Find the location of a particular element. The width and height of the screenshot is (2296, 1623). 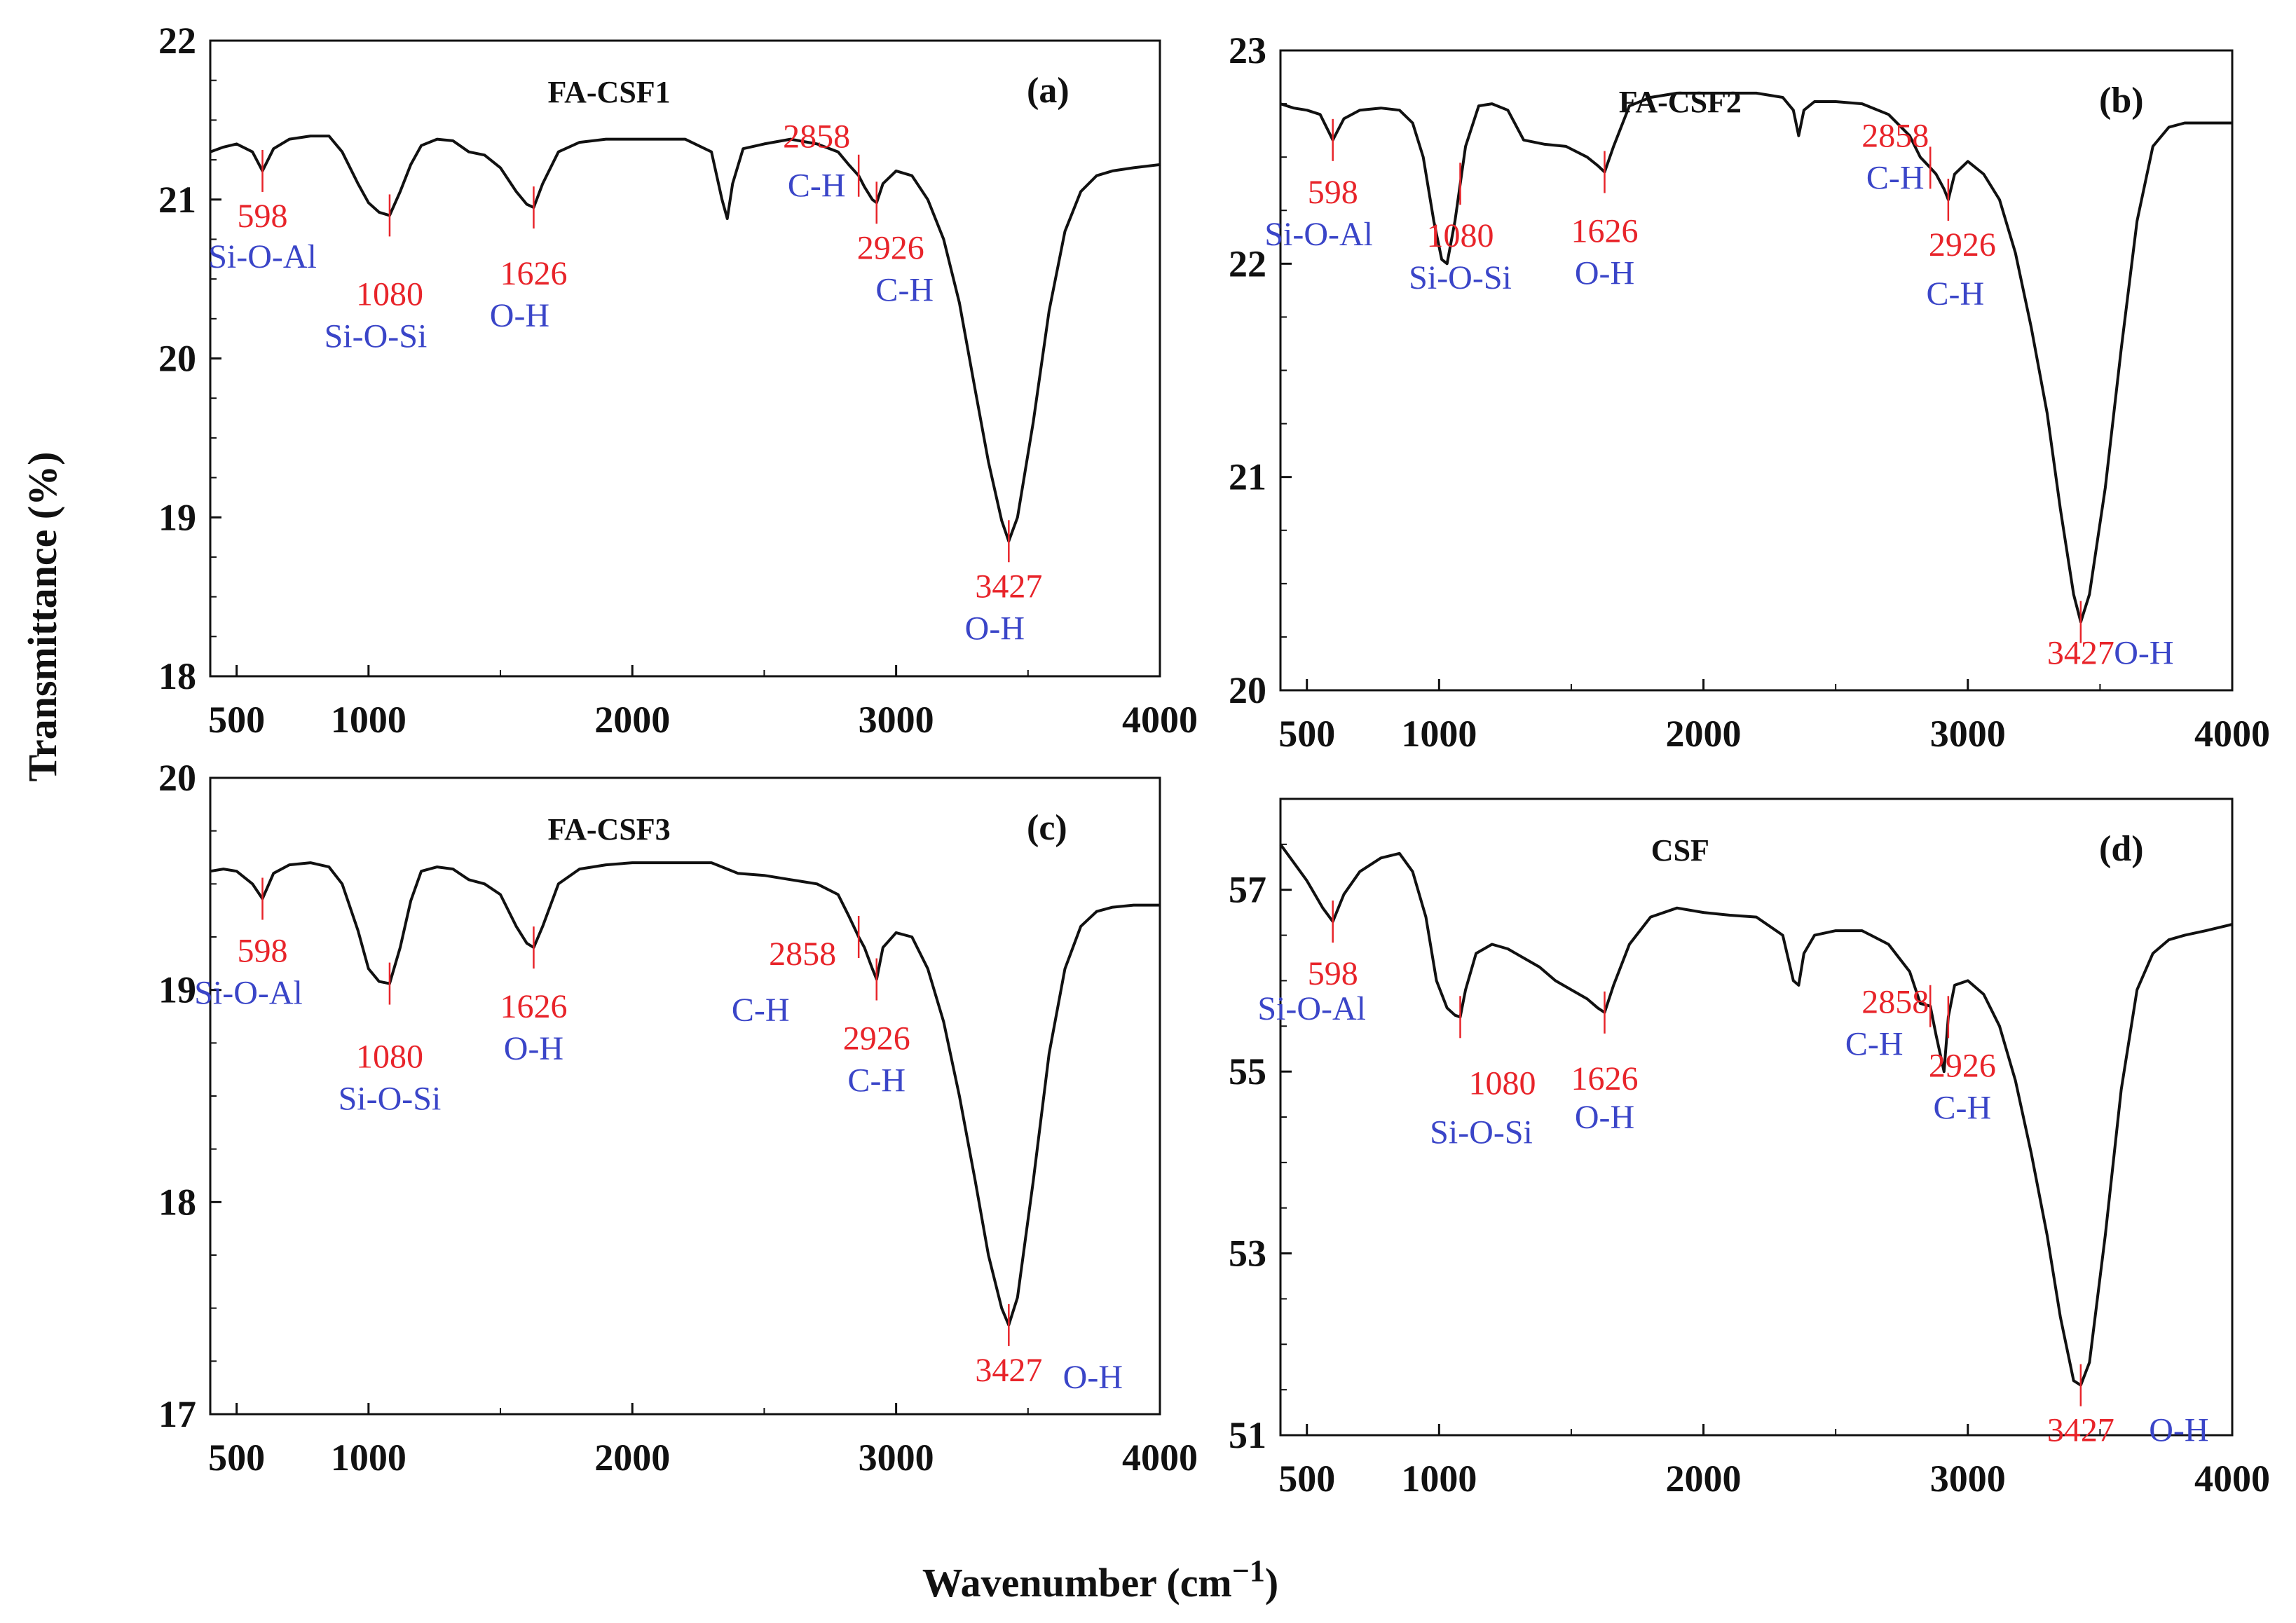

y-tick-label: 55 is located at coordinates (1247, 1072).